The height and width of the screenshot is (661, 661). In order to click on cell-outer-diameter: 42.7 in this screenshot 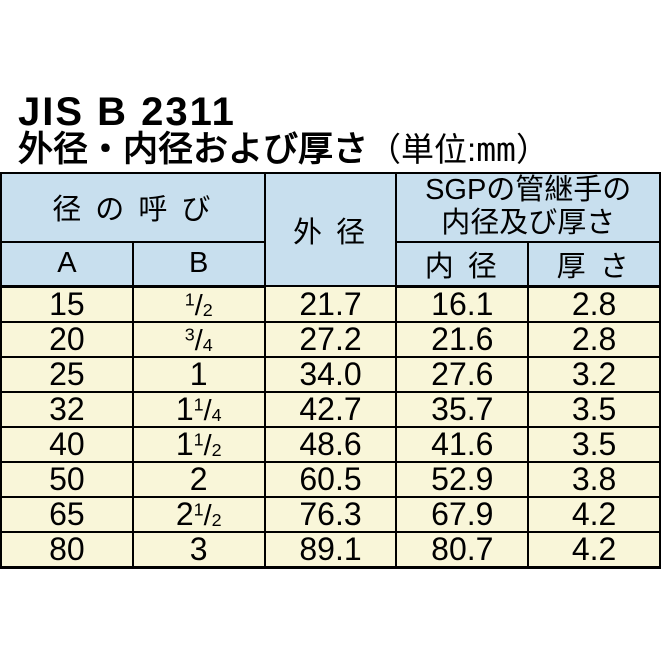, I will do `click(330, 409)`.